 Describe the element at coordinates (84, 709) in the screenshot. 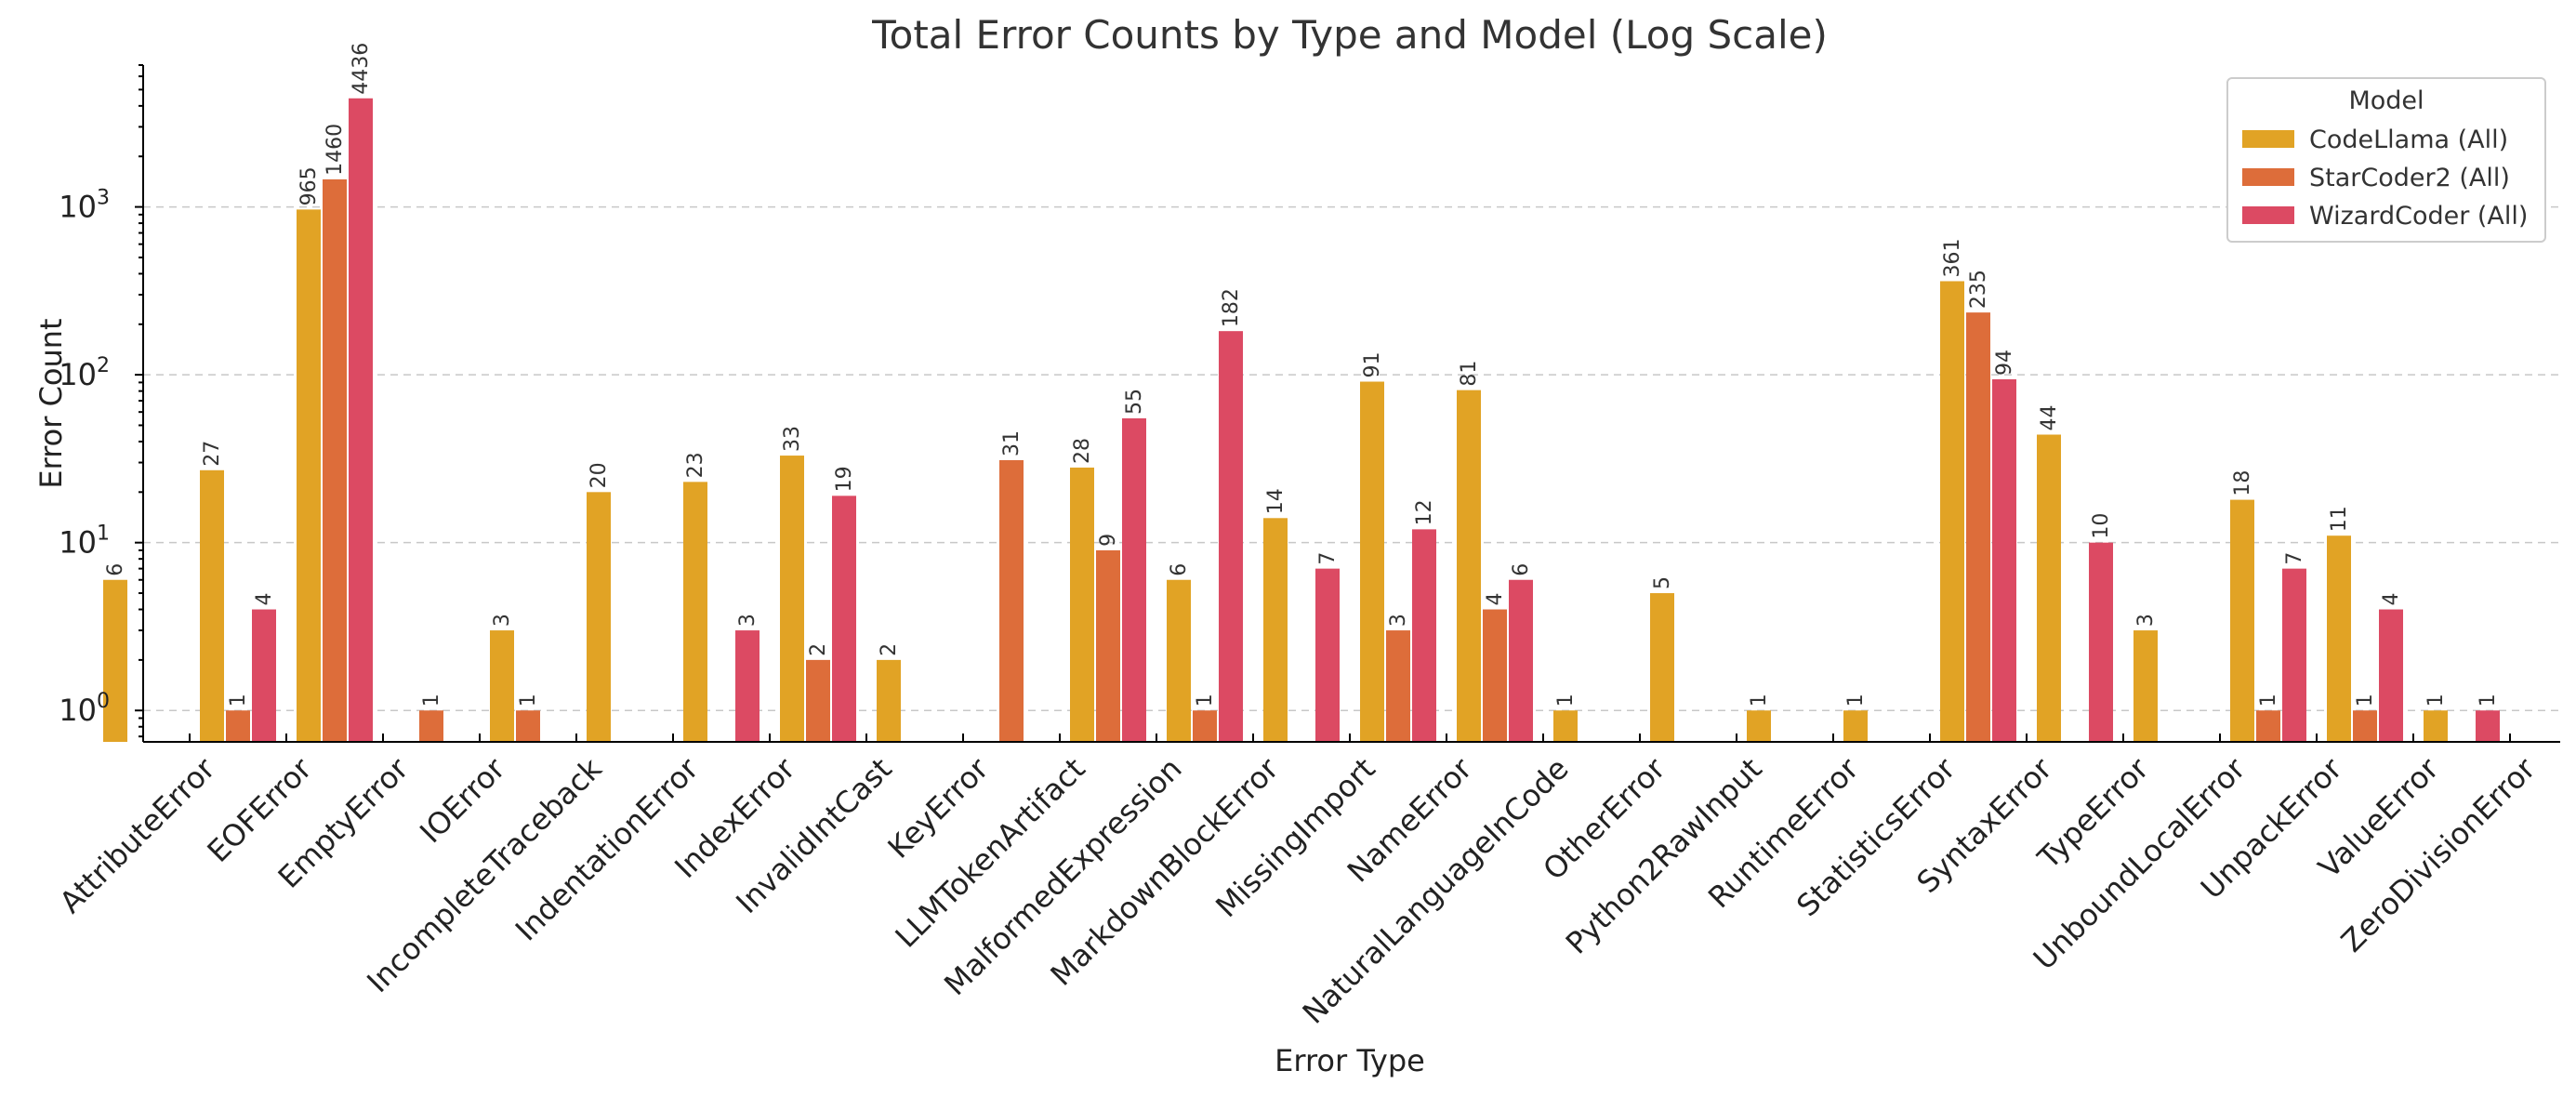

I see `y-tick-label: 100` at that location.